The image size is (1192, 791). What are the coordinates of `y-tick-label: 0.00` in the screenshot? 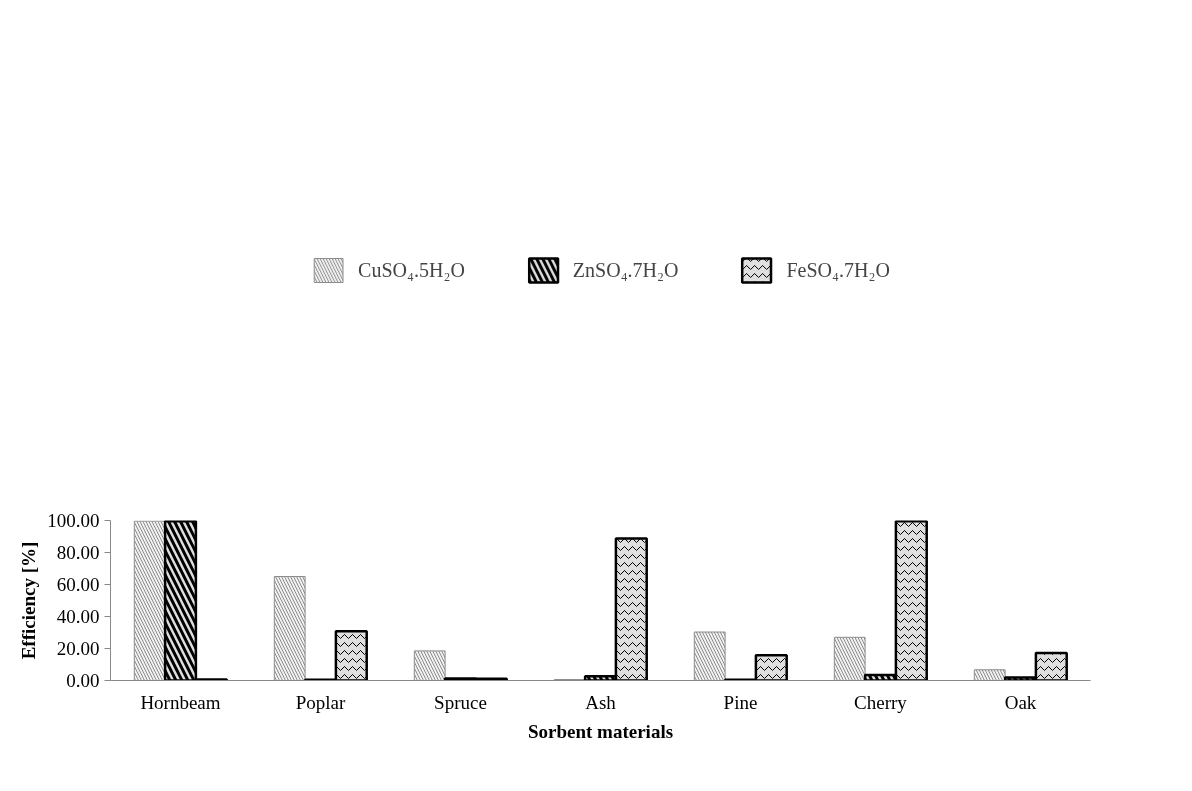 It's located at (83, 680).